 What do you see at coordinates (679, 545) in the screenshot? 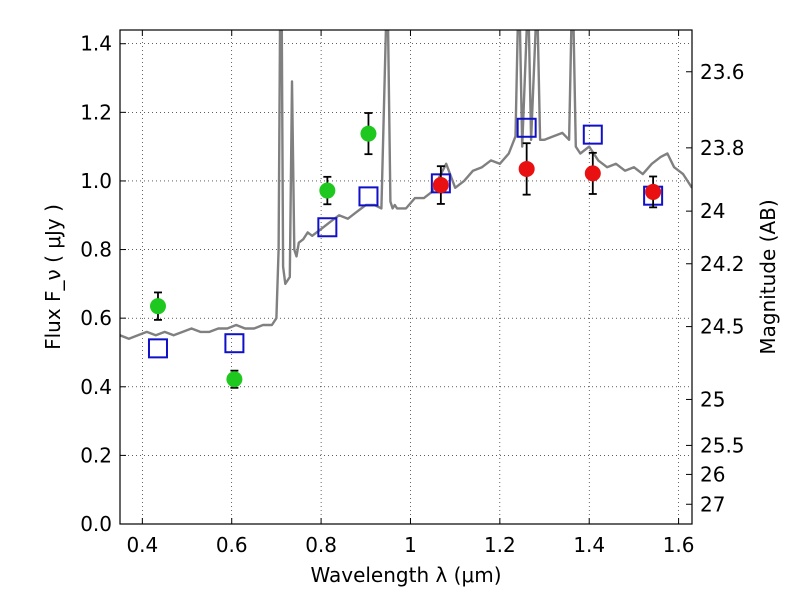
I see `x-tick-label: 1.6` at bounding box center [679, 545].